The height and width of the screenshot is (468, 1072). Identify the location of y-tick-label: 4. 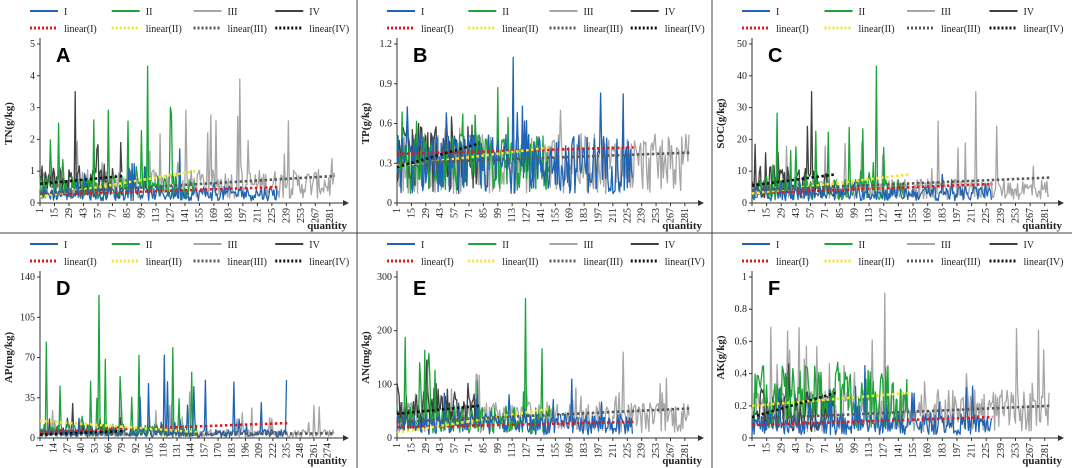
(32, 76).